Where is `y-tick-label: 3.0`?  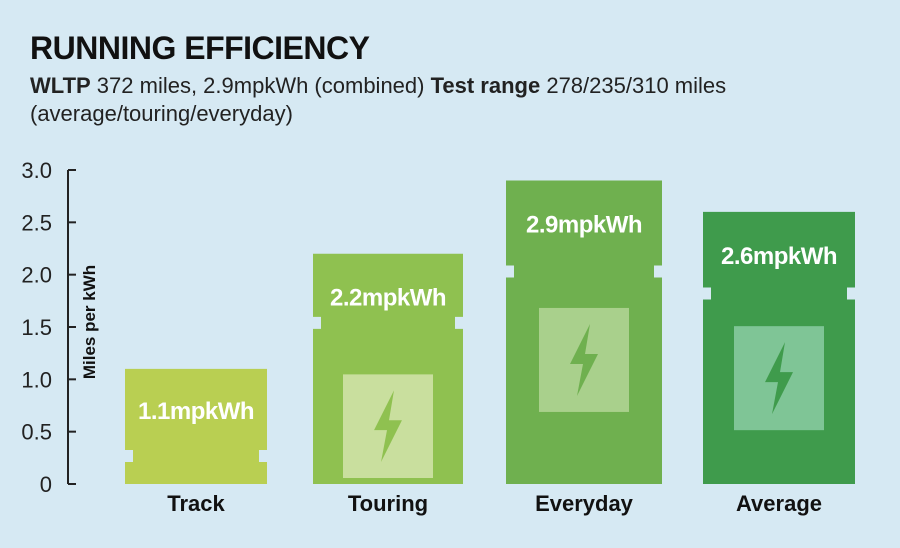
y-tick-label: 3.0 is located at coordinates (36, 170).